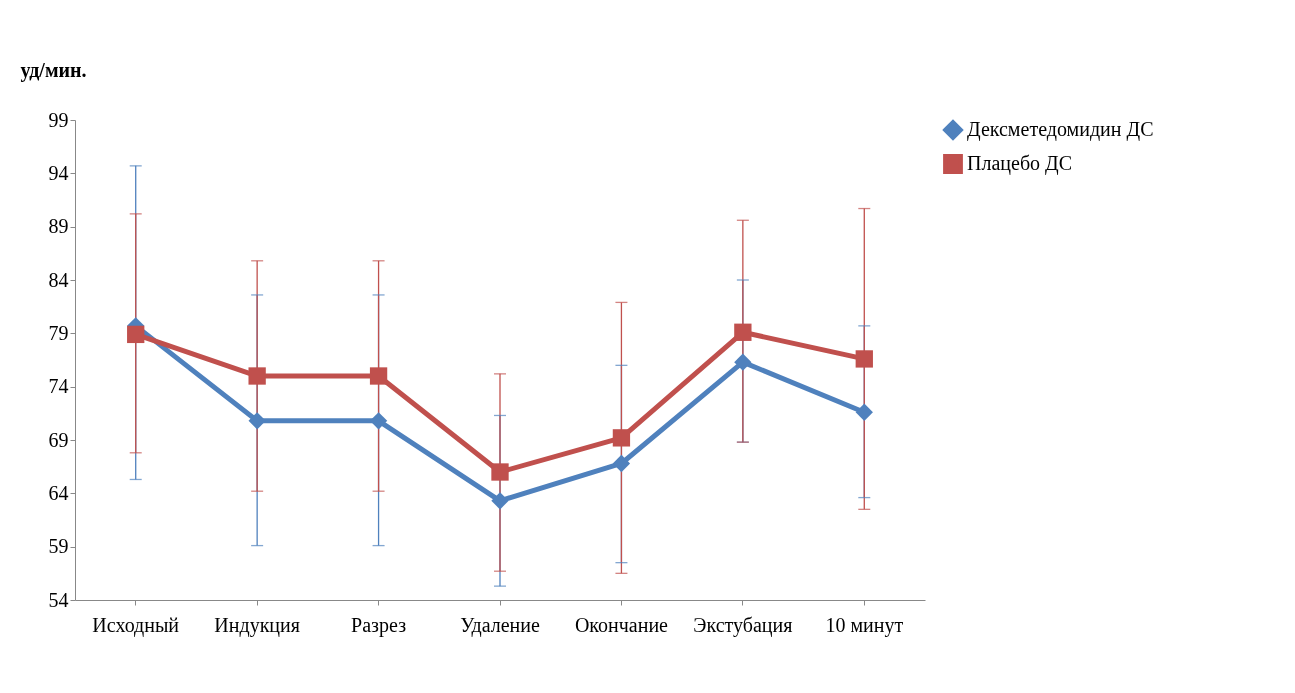 The width and height of the screenshot is (1295, 693). What do you see at coordinates (58, 226) in the screenshot?
I see `y-tick-label: 89` at bounding box center [58, 226].